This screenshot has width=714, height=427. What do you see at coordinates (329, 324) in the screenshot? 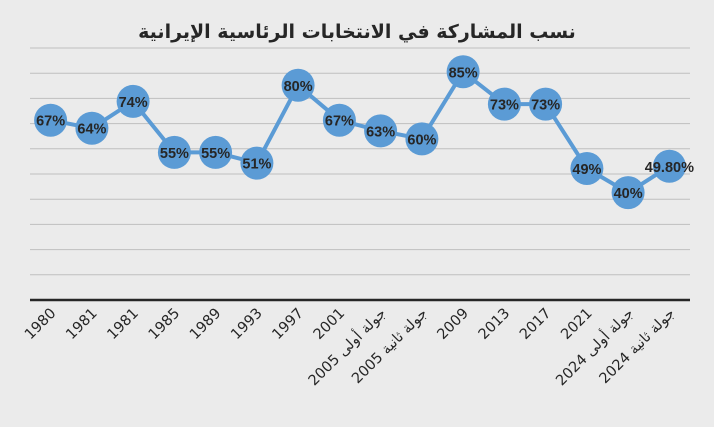
I see `x-tick-label: 2001` at bounding box center [329, 324].